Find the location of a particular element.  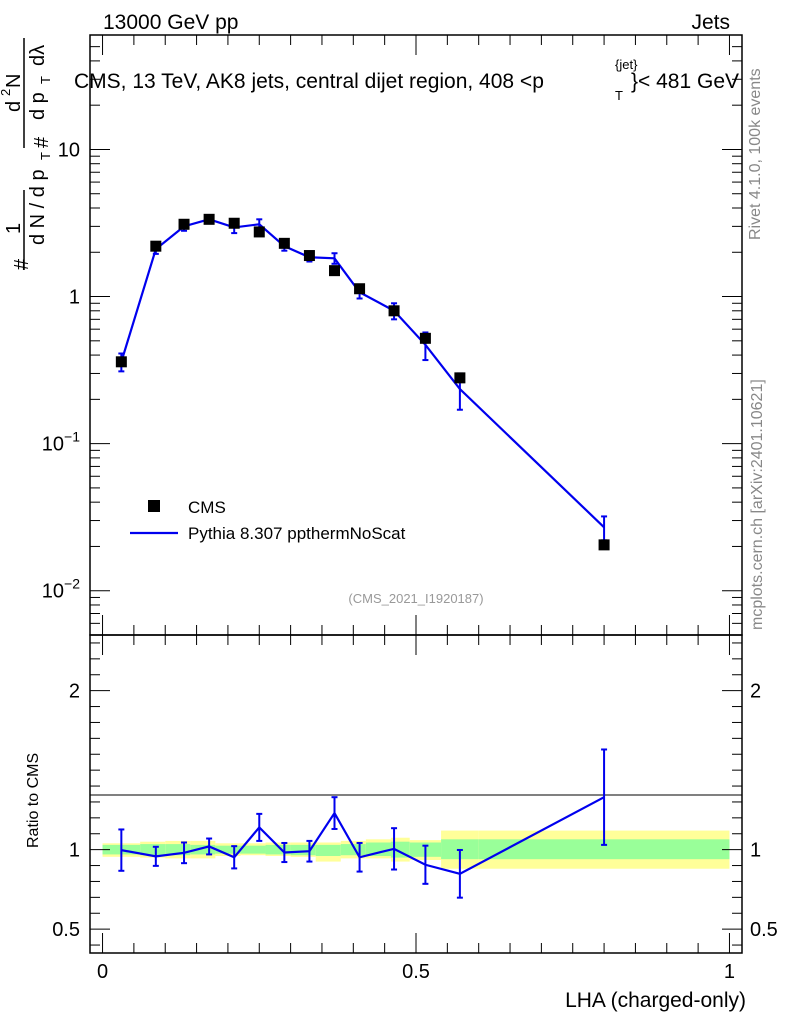

ratio-ytick-label-right: 2 is located at coordinates (755, 692).